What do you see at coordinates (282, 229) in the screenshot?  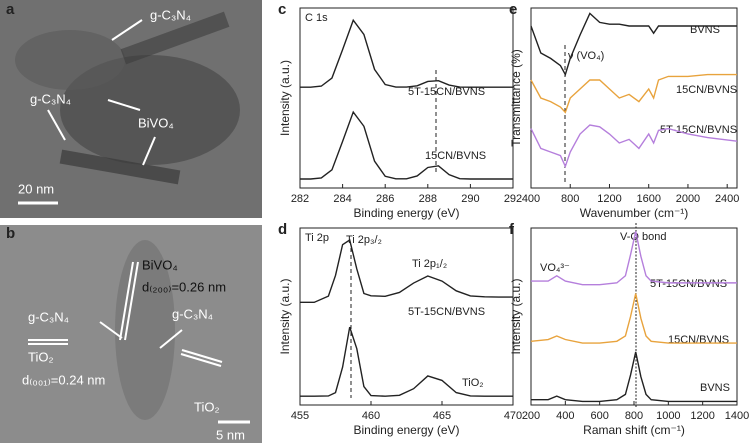 I see `panel-label: d` at bounding box center [282, 229].